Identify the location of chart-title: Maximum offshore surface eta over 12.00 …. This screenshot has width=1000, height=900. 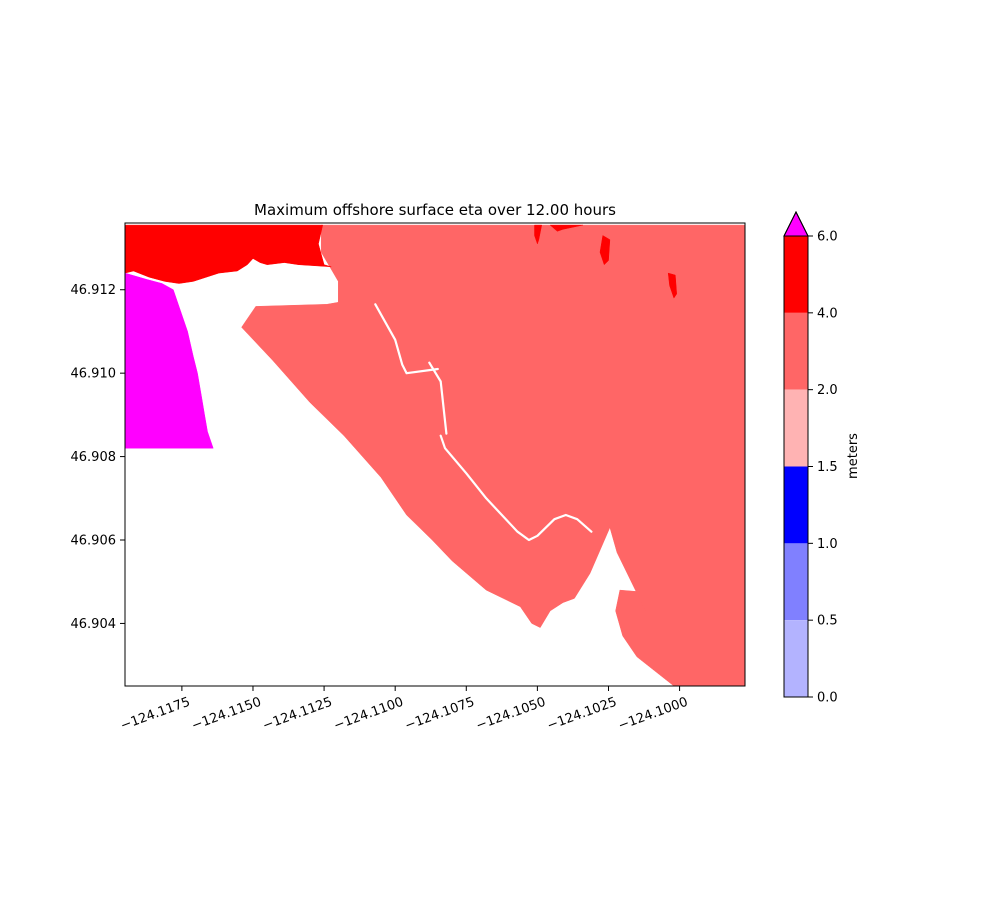
(435, 210).